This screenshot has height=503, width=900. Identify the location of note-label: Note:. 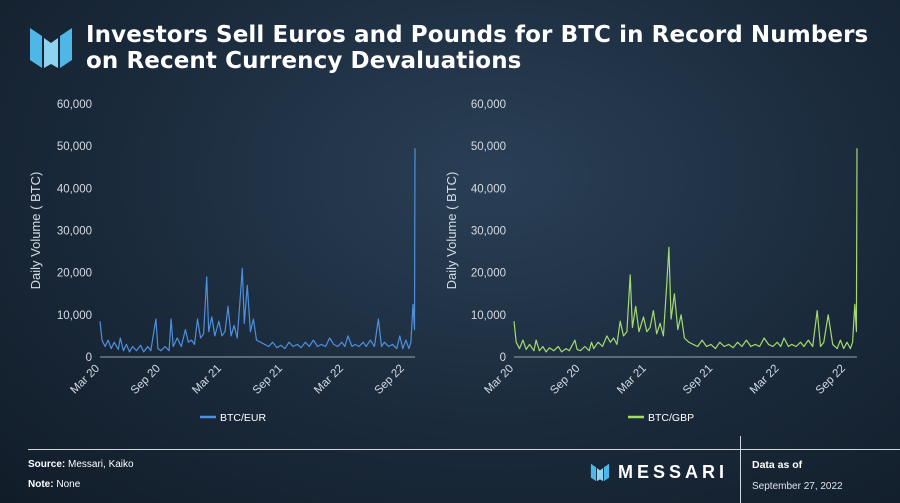
(41, 484).